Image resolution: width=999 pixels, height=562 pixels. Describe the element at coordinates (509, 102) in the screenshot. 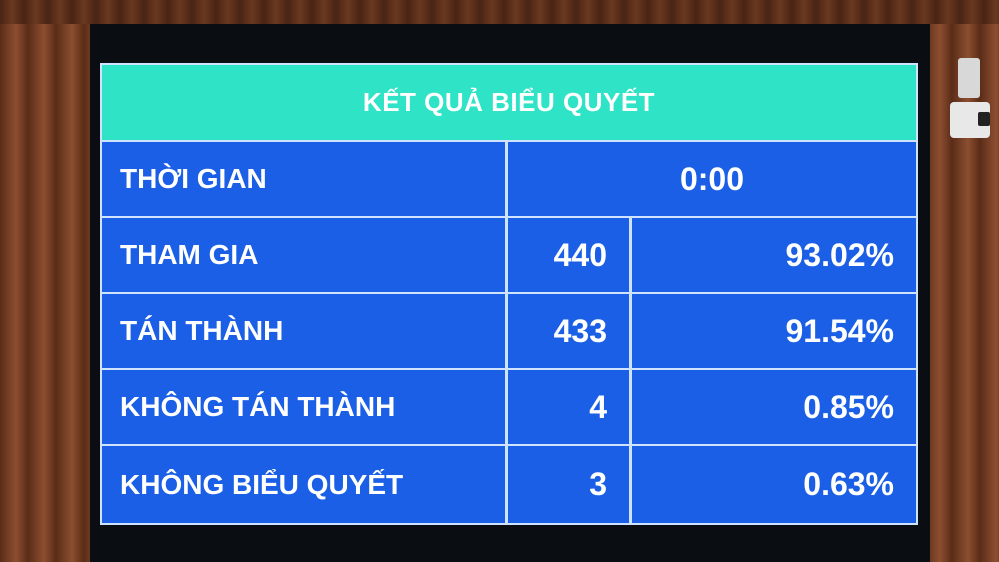

I see `board-title: KẾT QUẢ BIỂU QUYẾT` at that location.